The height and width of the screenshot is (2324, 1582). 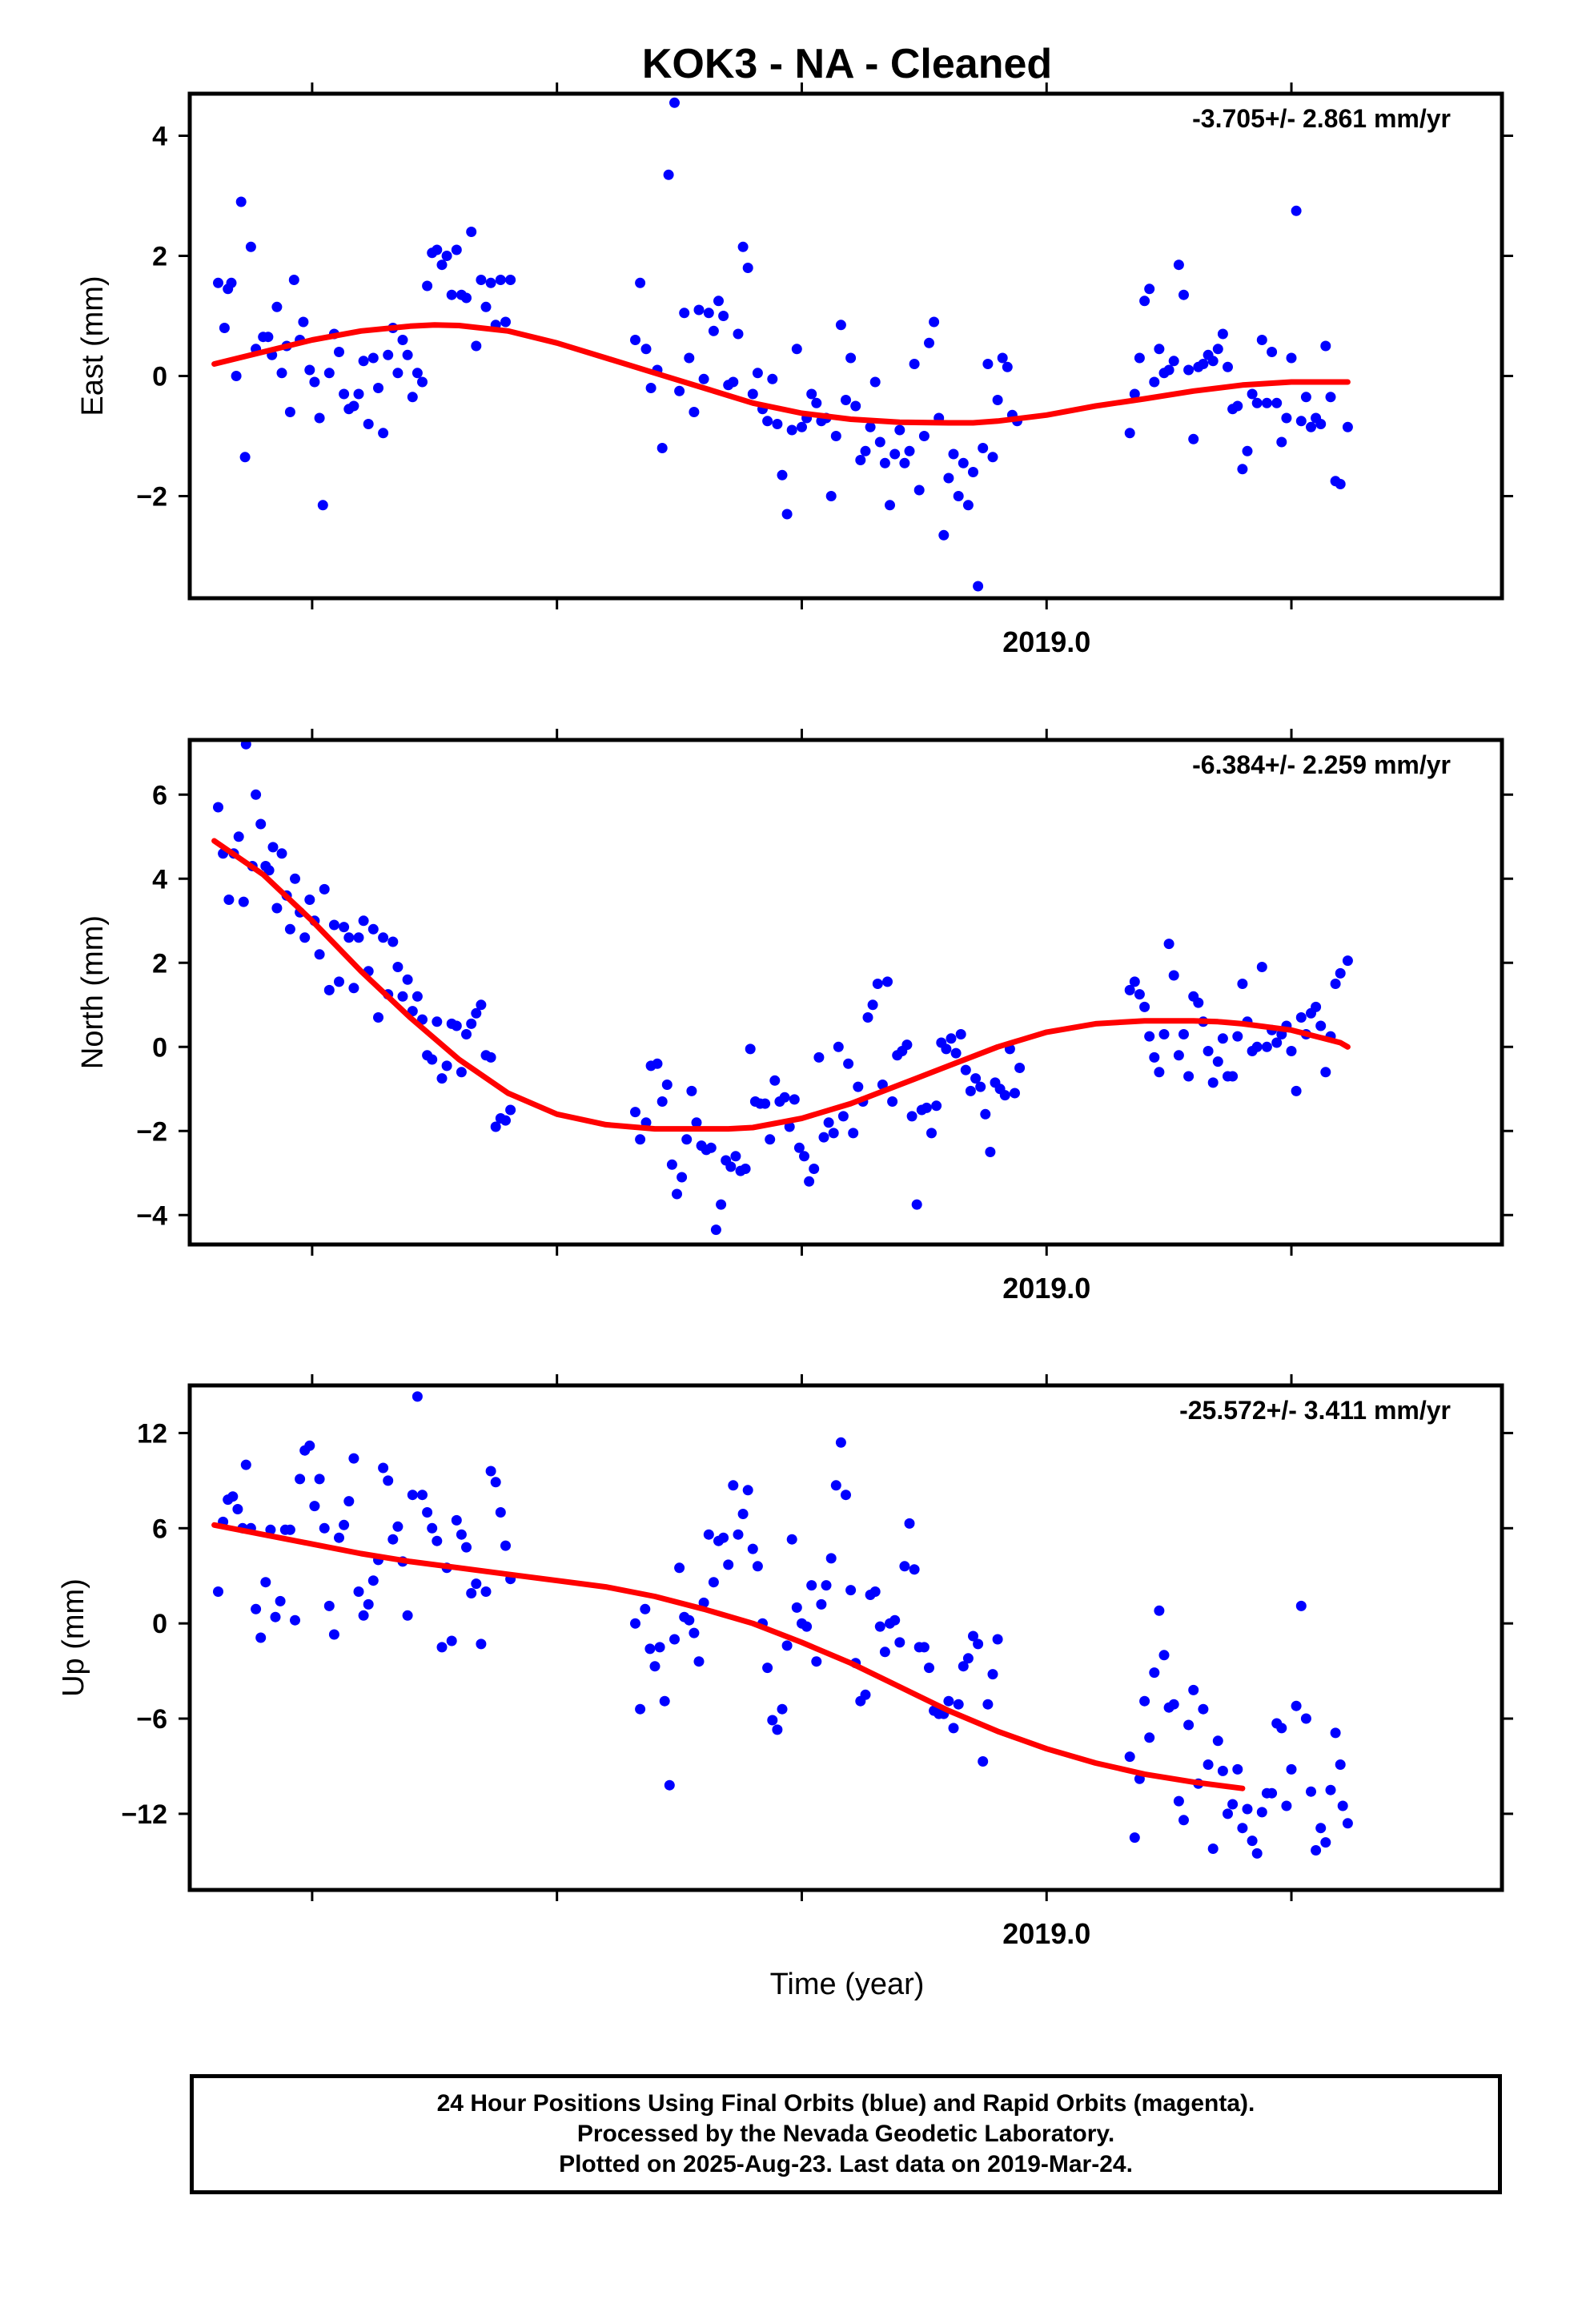 What do you see at coordinates (1046, 1934) in the screenshot?
I see `x-tick-label: 2019.0` at bounding box center [1046, 1934].